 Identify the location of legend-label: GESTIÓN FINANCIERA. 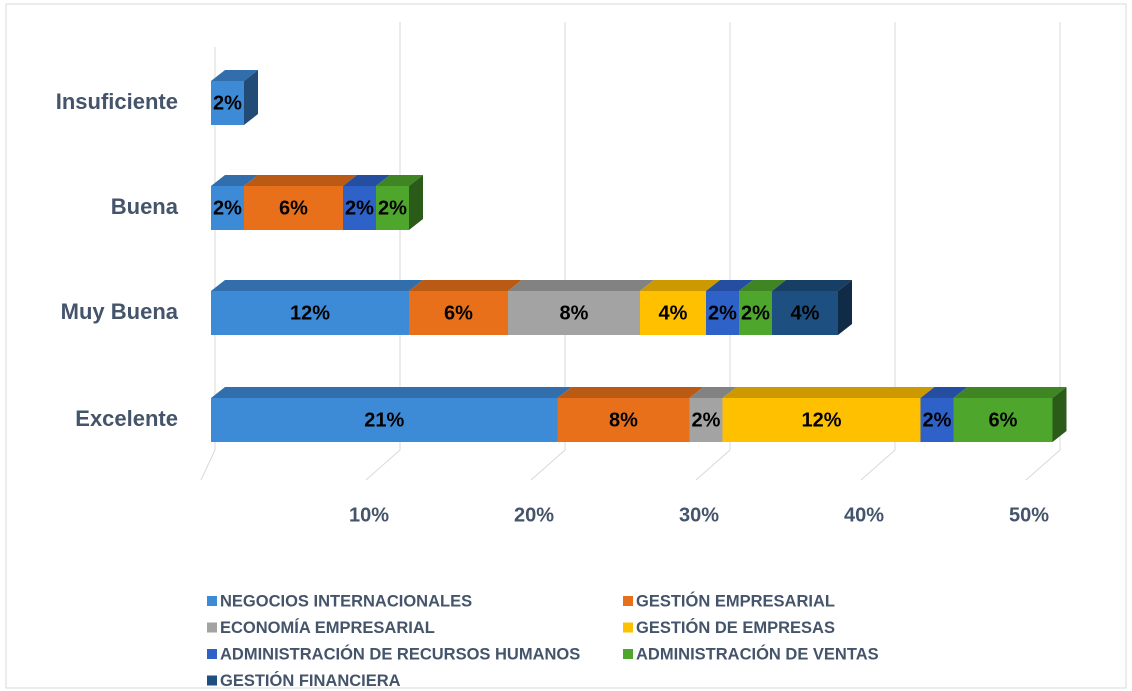
(310, 680).